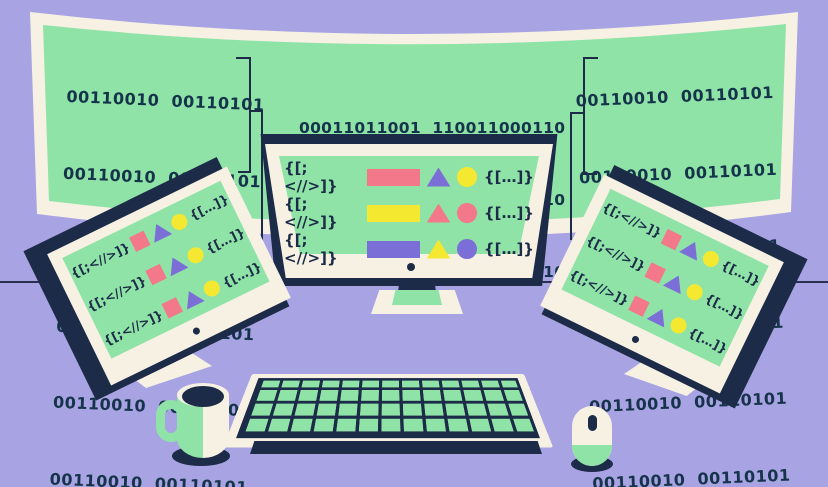  Describe the element at coordinates (417, 285) in the screenshot. I see `center-monitor-neck` at that location.